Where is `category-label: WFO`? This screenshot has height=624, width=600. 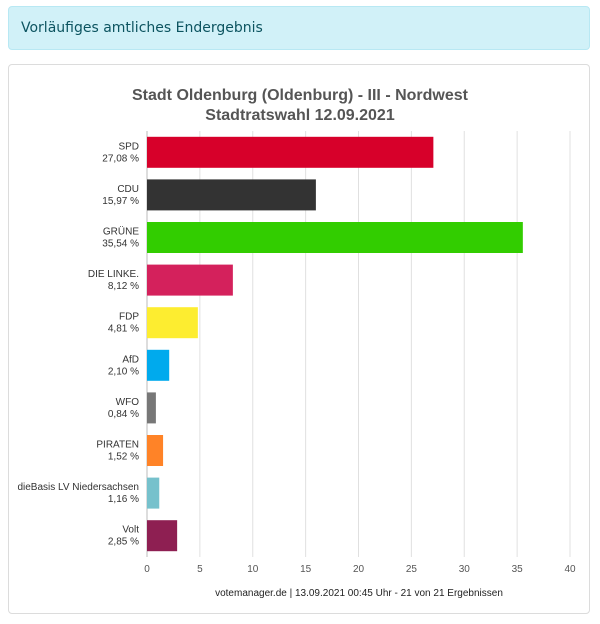
category-label: WFO is located at coordinates (128, 402).